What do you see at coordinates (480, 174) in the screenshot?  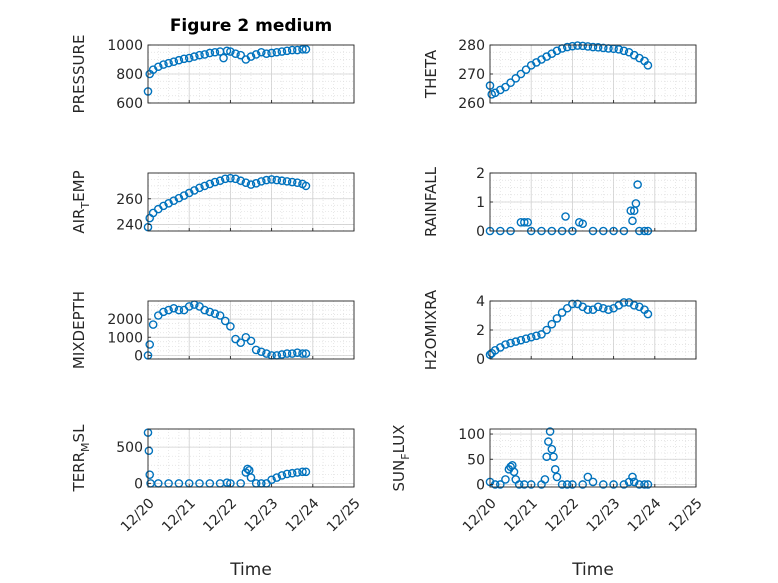 I see `y-tick-label: 2` at bounding box center [480, 174].